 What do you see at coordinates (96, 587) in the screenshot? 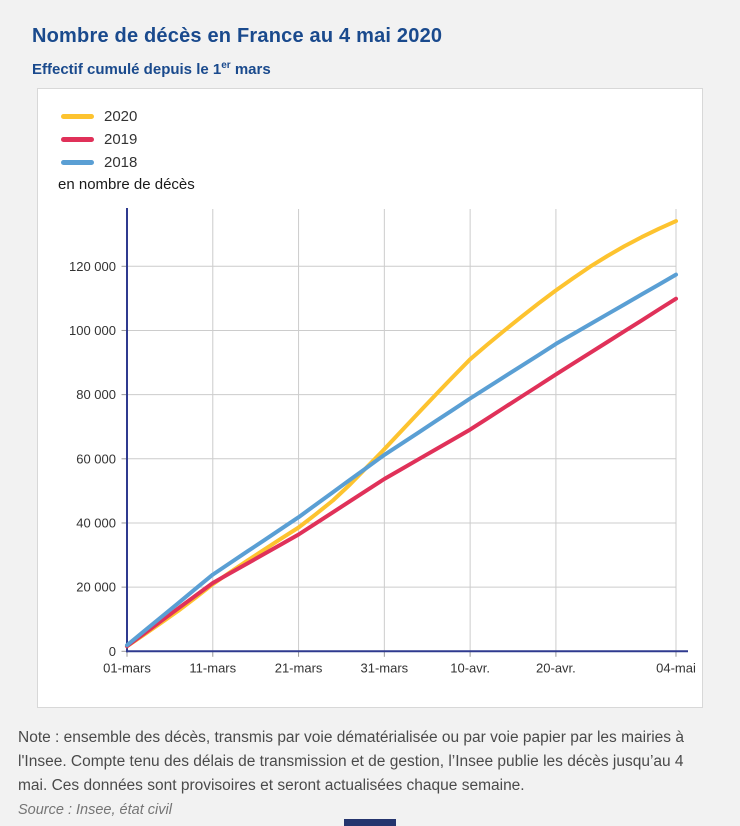
I see `y-tick-label: 20 000` at bounding box center [96, 587].